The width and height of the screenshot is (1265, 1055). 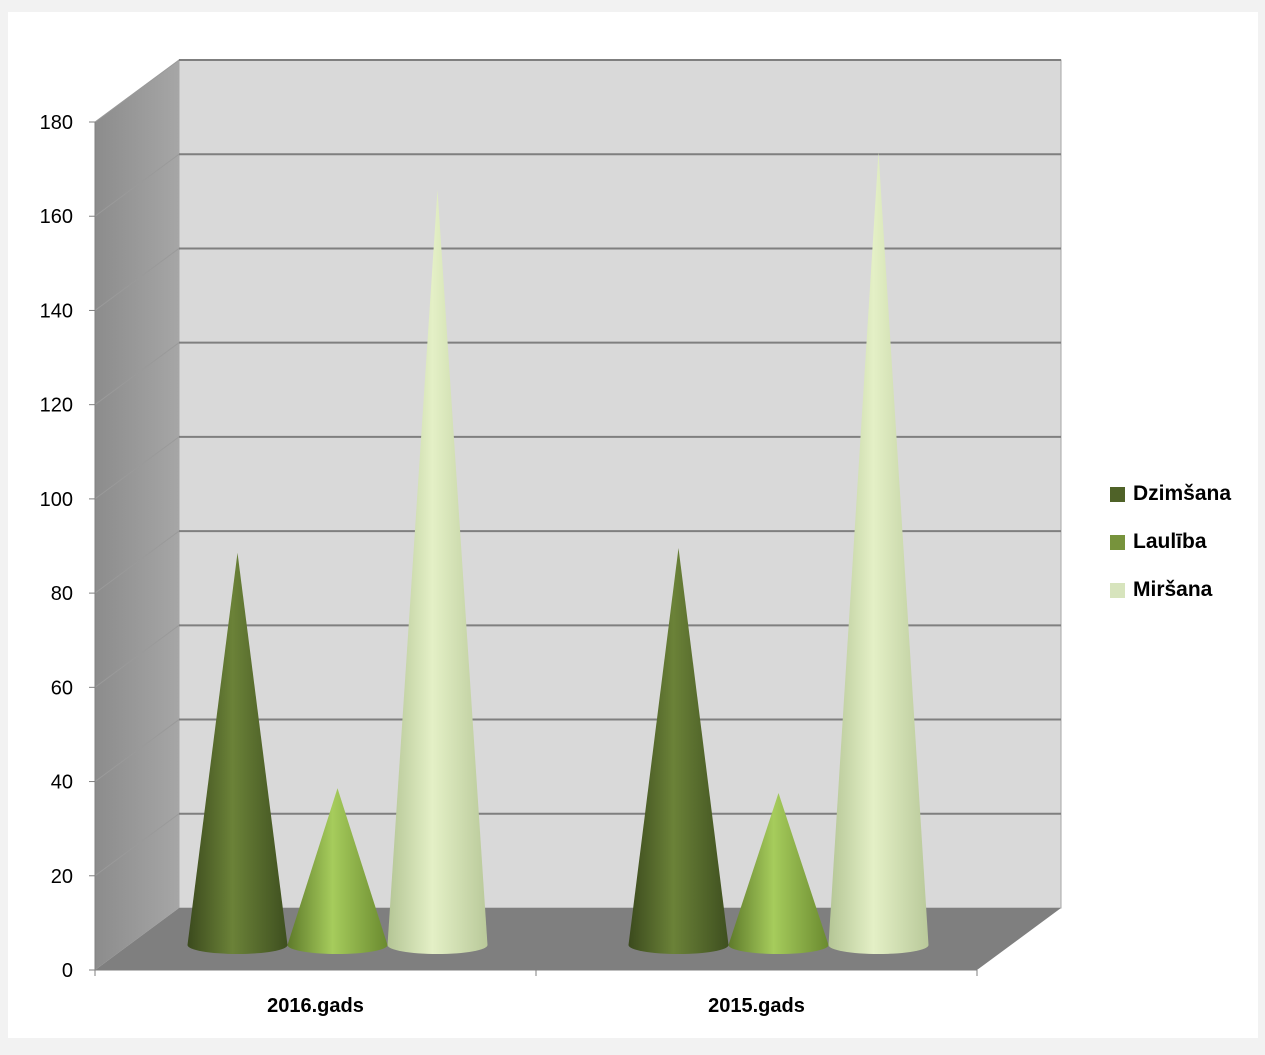 What do you see at coordinates (56, 406) in the screenshot?
I see `y-tick-label: 120` at bounding box center [56, 406].